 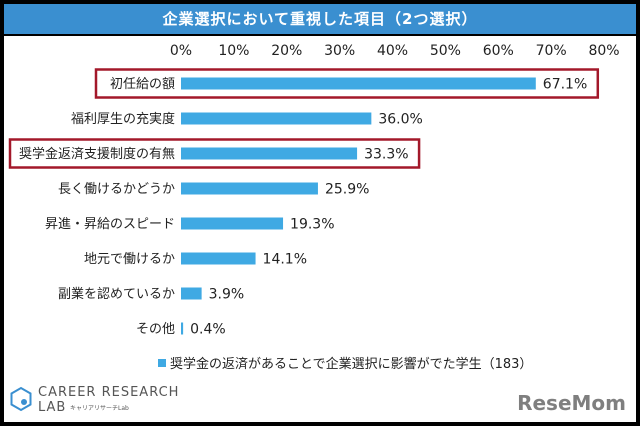 What do you see at coordinates (285, 260) in the screenshot?
I see `value-label: 14.1%` at bounding box center [285, 260].